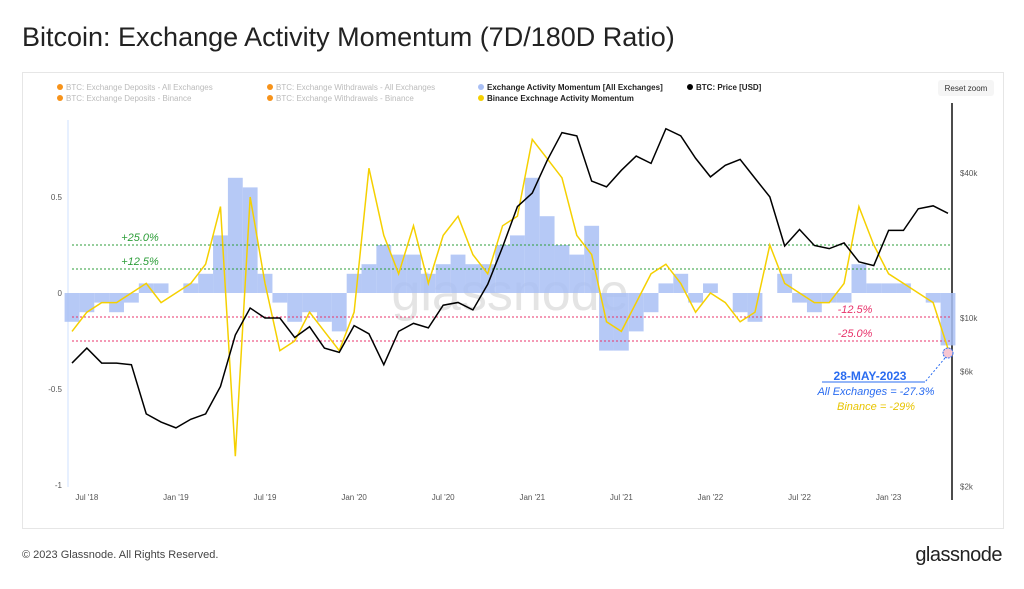 This screenshot has width=1024, height=589. Describe the element at coordinates (60, 293) in the screenshot. I see `y-left-tick-label: 0` at that location.